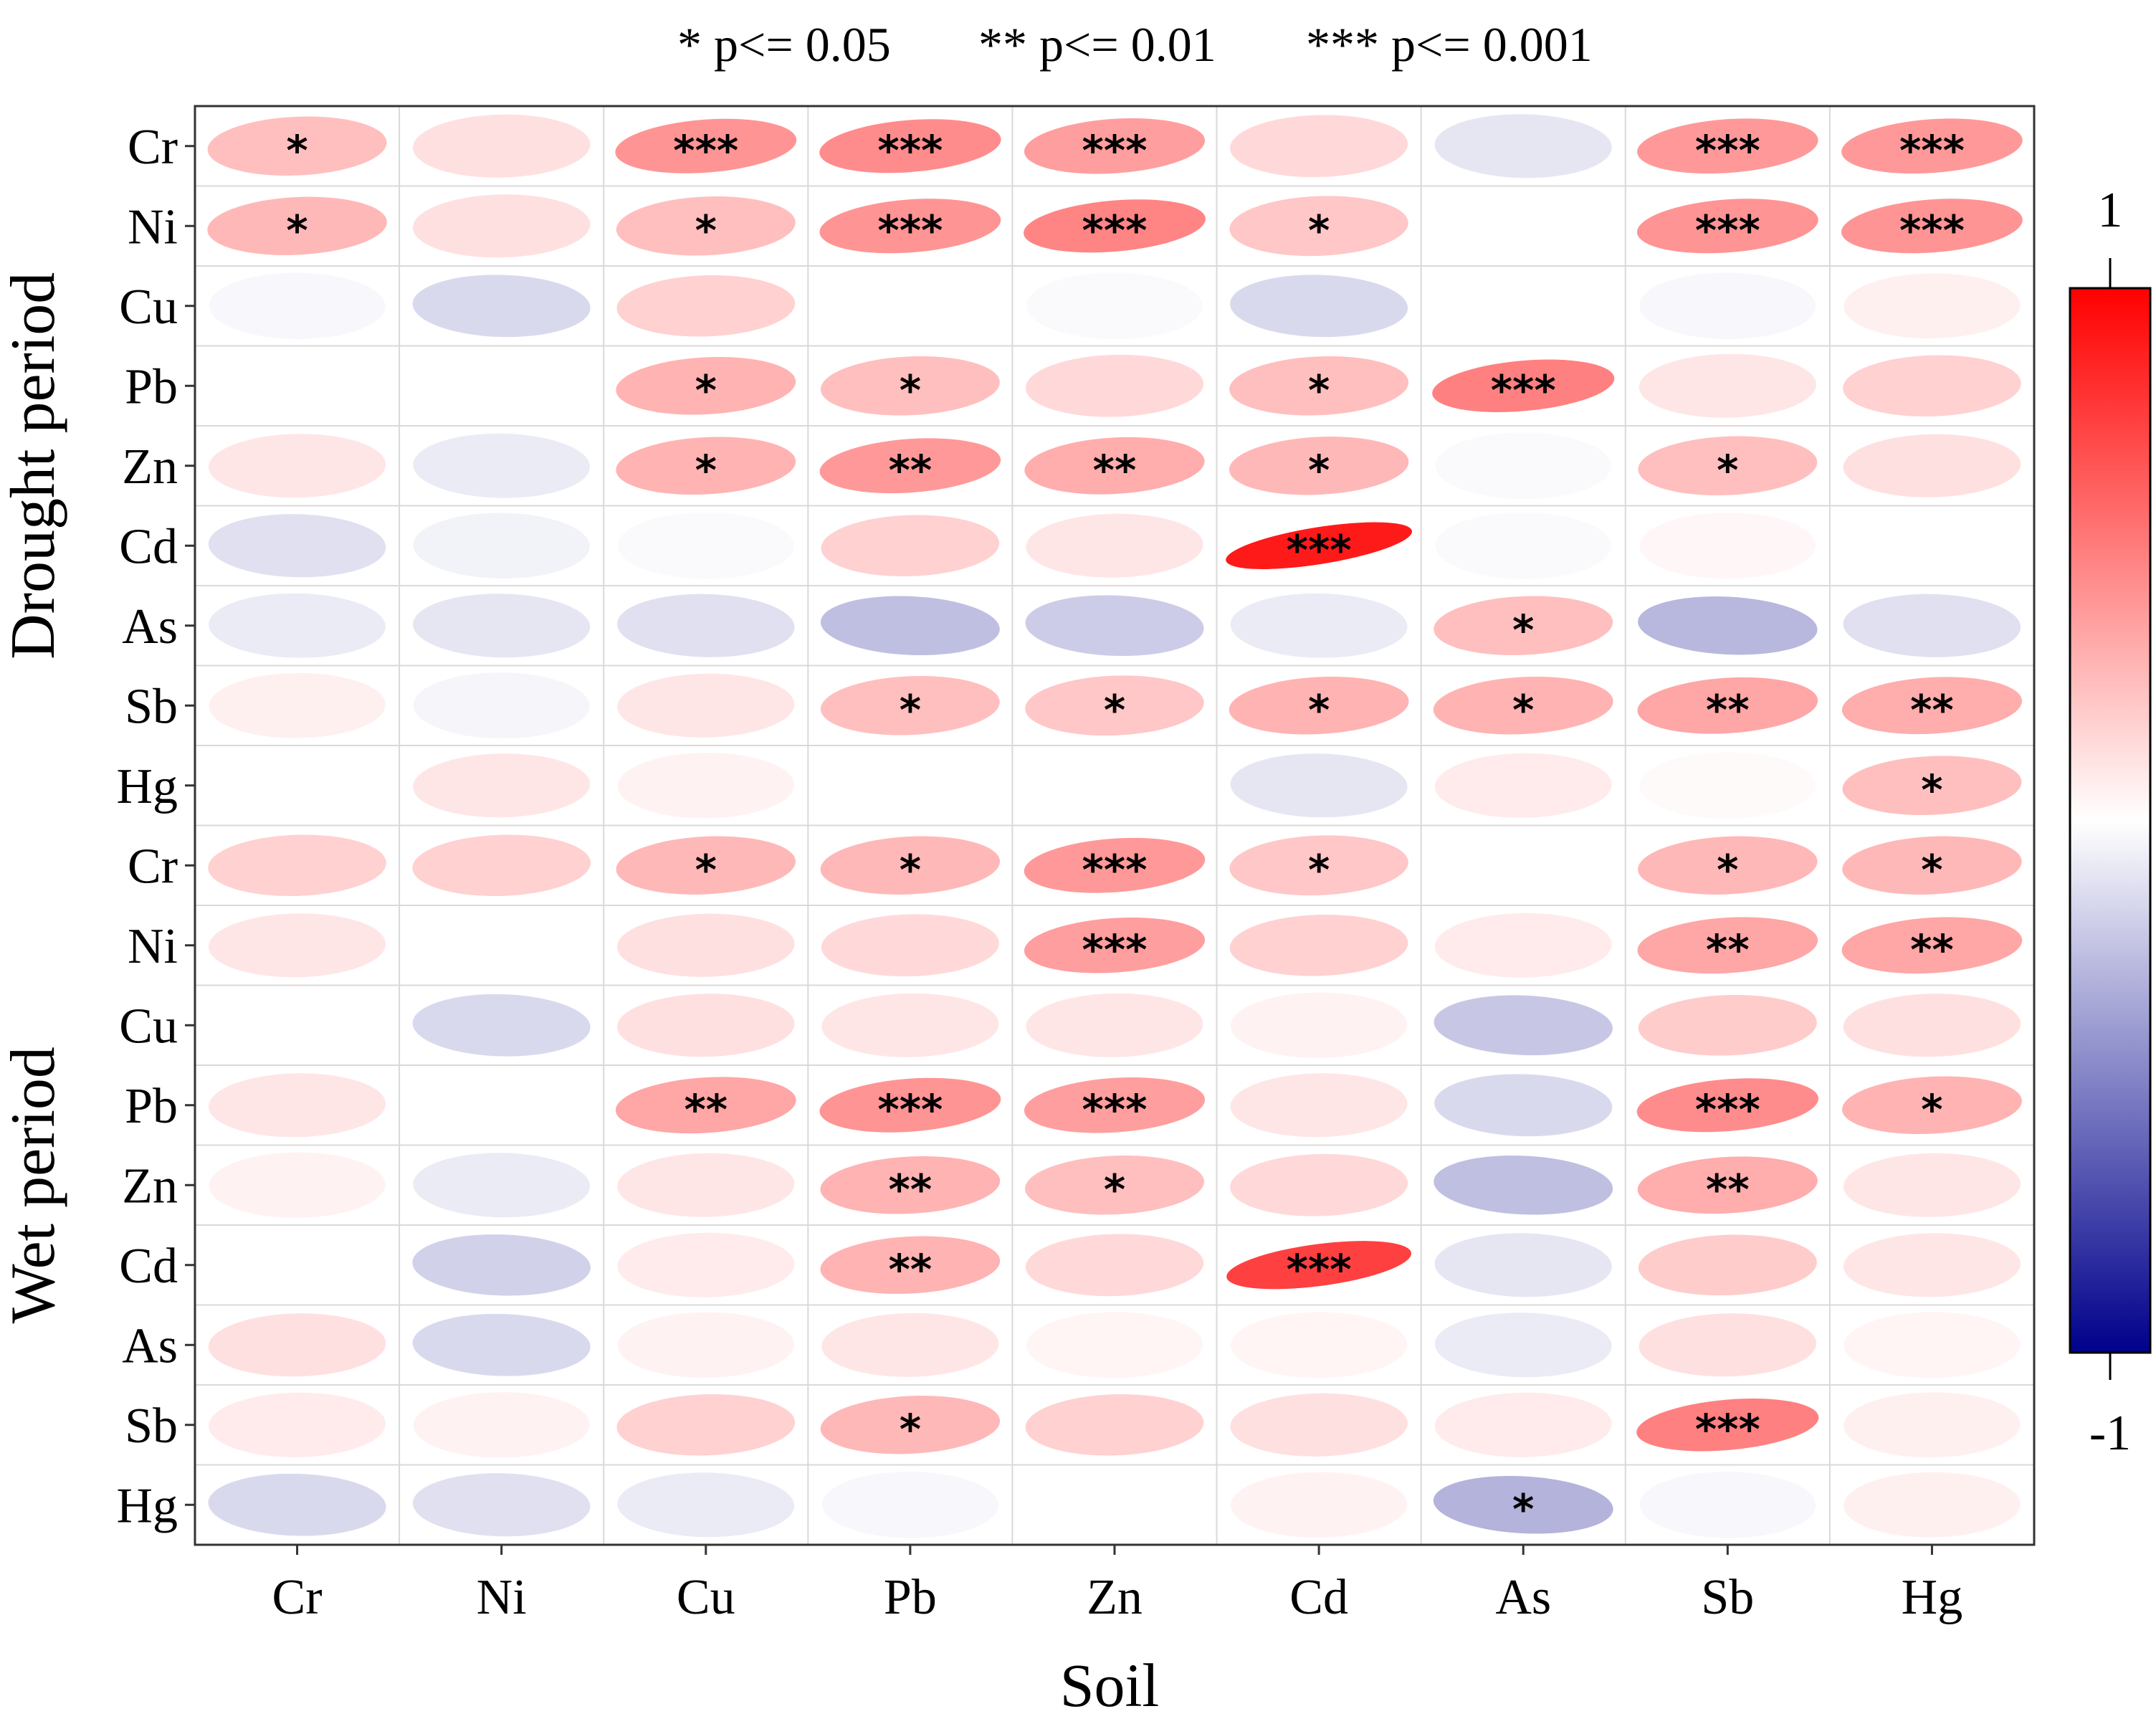 Image resolution: width=2156 pixels, height=1729 pixels. What do you see at coordinates (706, 470) in the screenshot?
I see `cell-significance-0-4-2: *` at bounding box center [706, 470].